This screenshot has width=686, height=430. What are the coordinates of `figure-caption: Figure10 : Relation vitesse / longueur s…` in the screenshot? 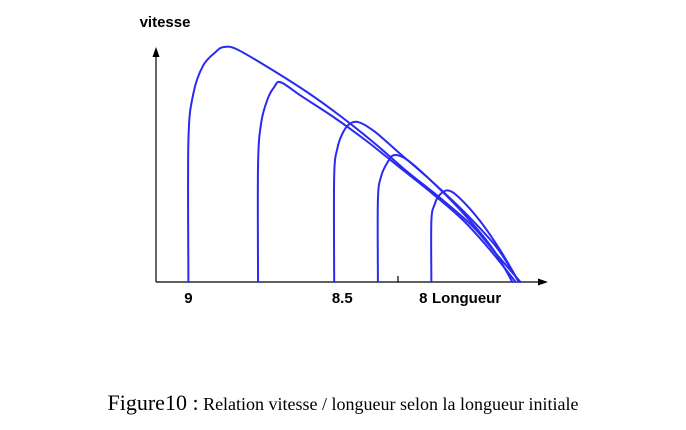 It's located at (343, 403).